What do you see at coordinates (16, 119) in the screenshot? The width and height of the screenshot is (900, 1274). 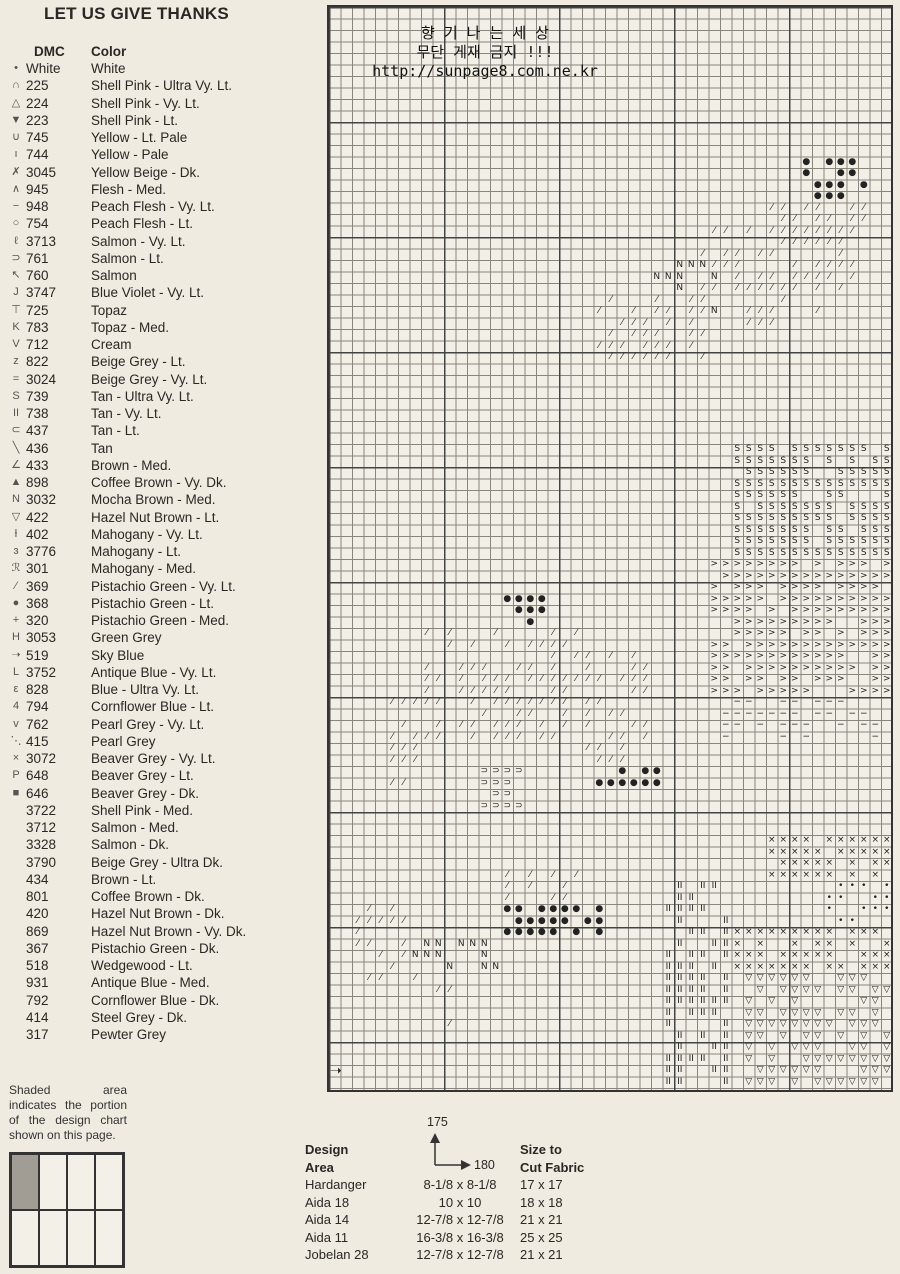 I see `stitch-symbol-icon: ▼` at bounding box center [16, 119].